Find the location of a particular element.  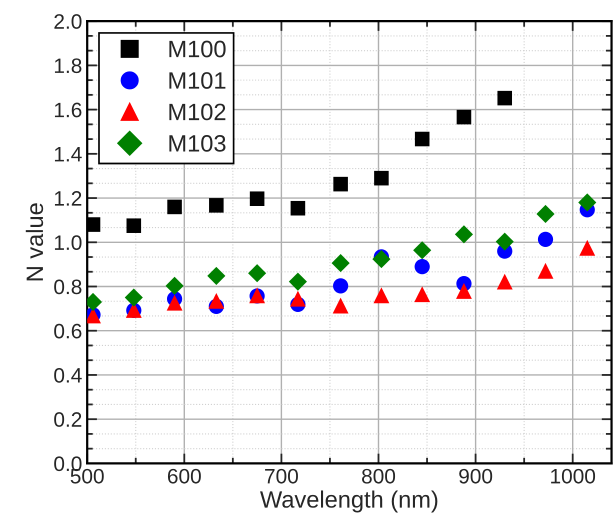

y-tick-label: 1.6 is located at coordinates (68, 110).